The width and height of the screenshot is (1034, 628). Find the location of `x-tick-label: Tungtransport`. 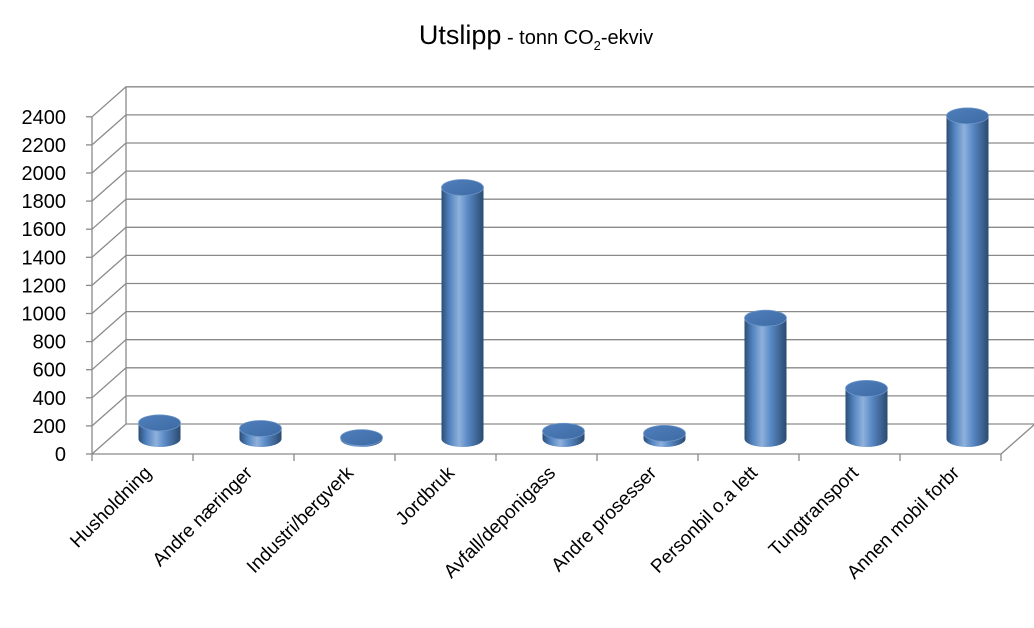

x-tick-label: Tungtransport is located at coordinates (814, 511).